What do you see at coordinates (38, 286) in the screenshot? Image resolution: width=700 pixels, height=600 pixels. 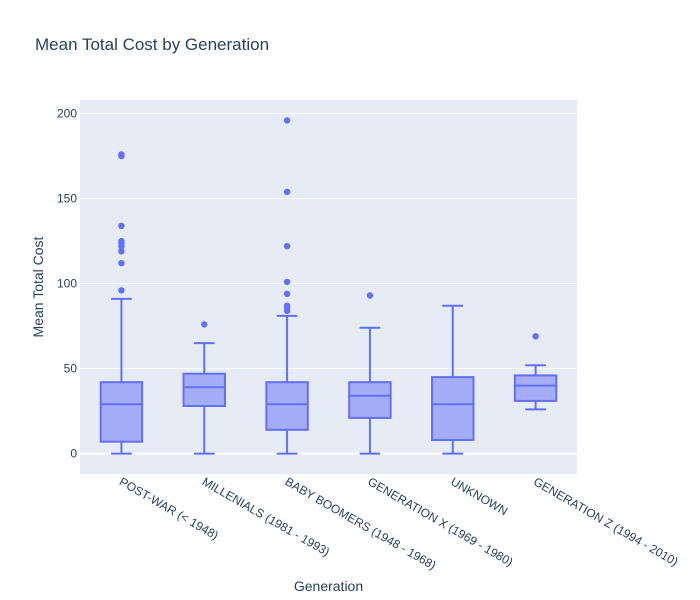 I see `y-axis-title: Mean Total Cost` at bounding box center [38, 286].